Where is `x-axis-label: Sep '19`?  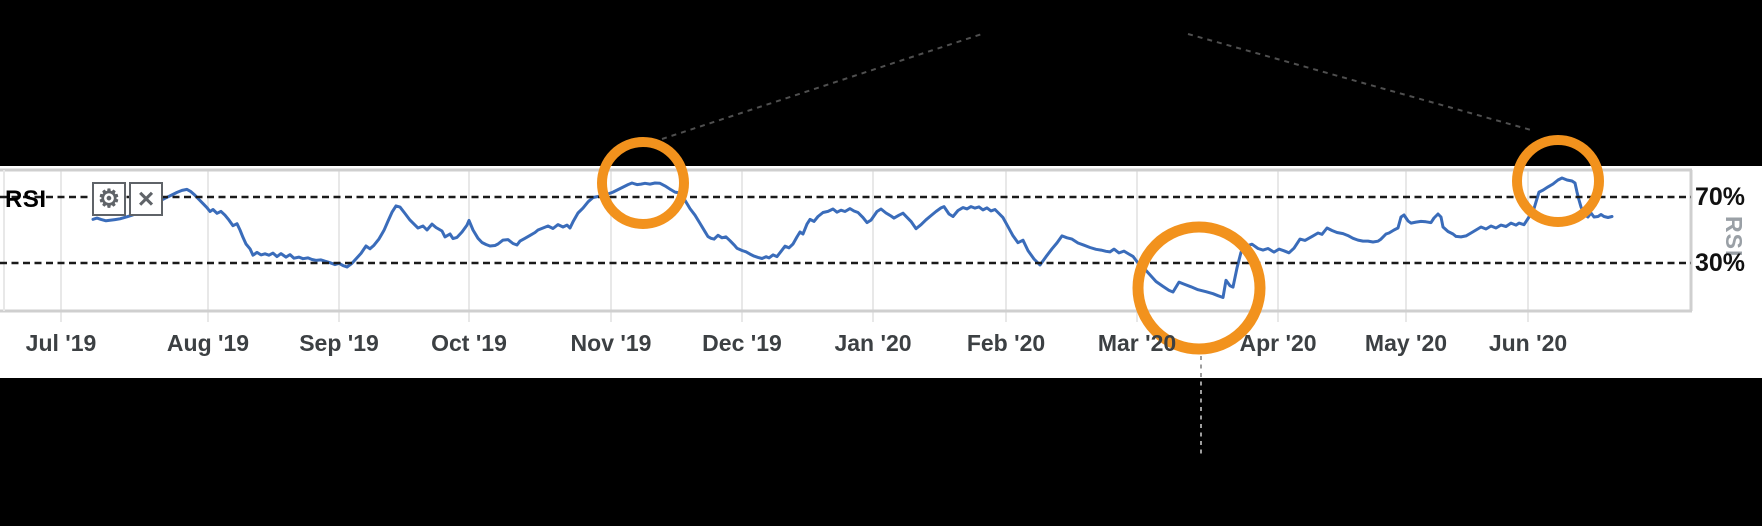
x-axis-label: Sep '19 is located at coordinates (339, 343).